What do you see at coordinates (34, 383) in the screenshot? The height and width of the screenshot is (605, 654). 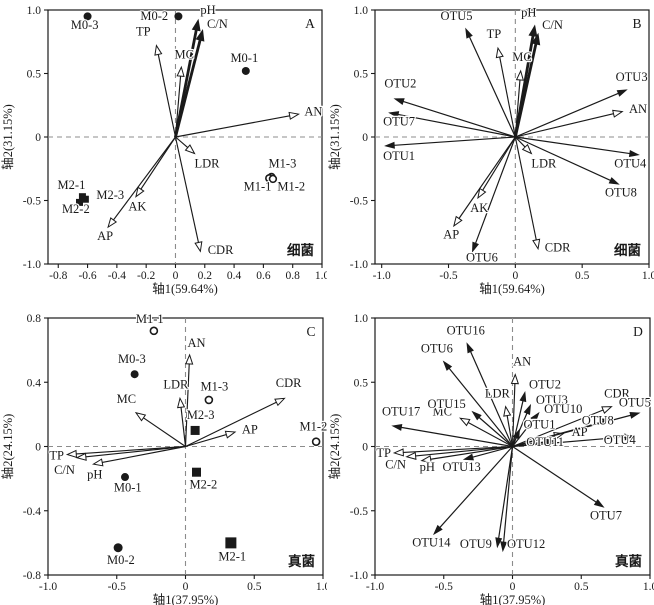 I see `y-tick-label: 0.4` at bounding box center [34, 383].